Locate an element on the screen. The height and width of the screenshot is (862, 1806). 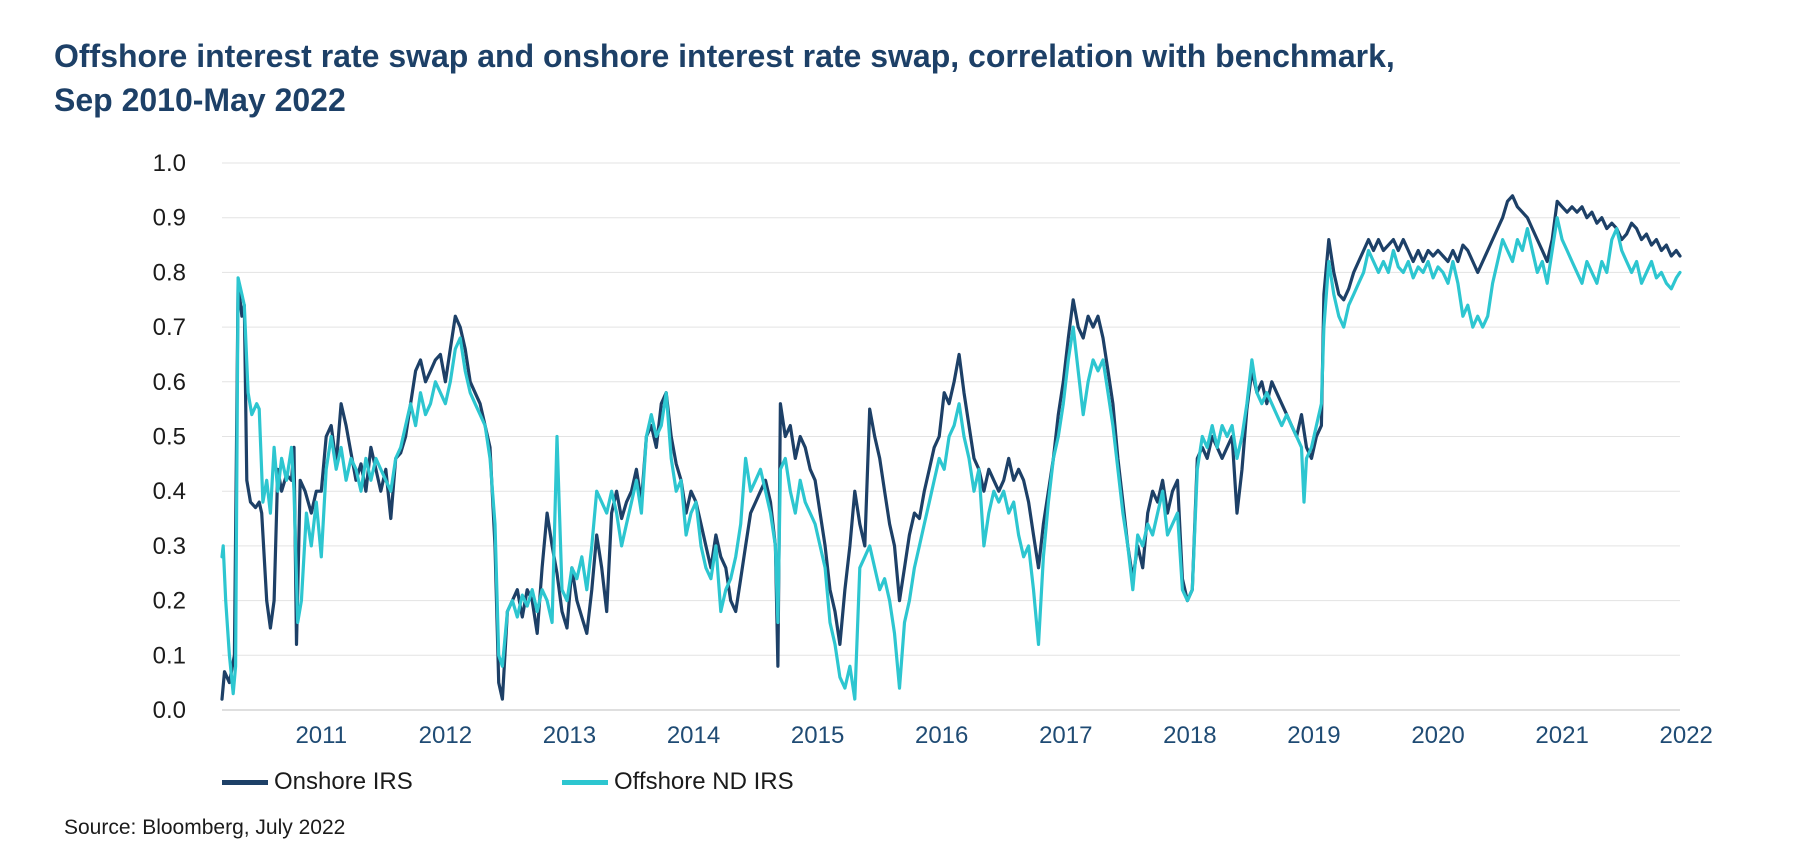
legend-swatch-offshore is located at coordinates (585, 782).